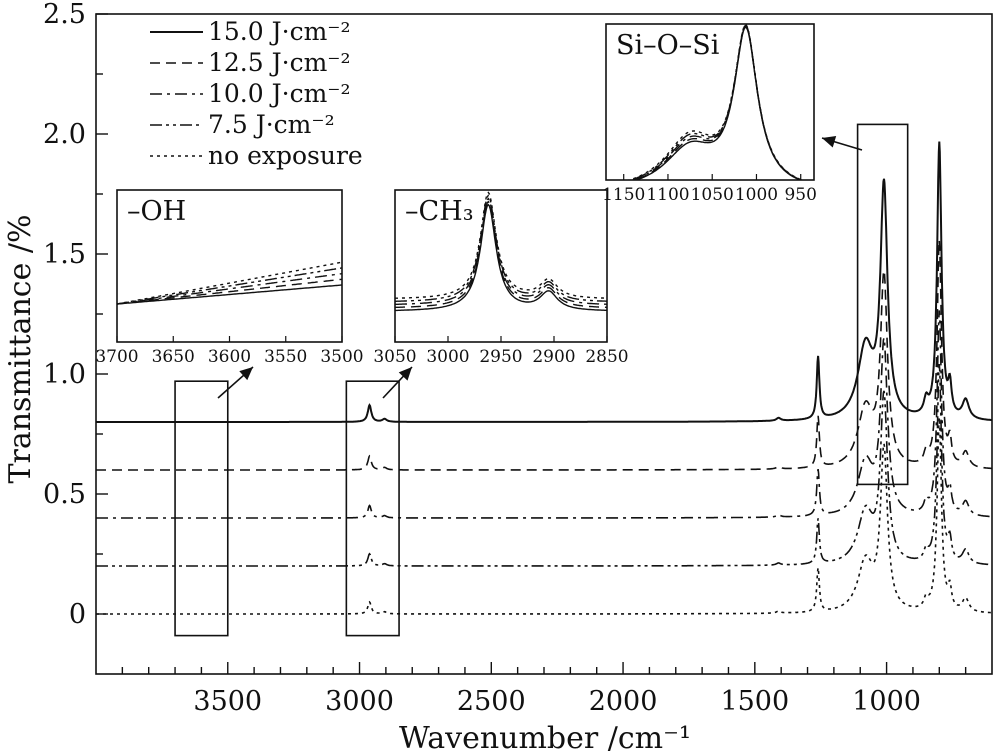 This screenshot has width=1000, height=752. What do you see at coordinates (246, 374) in the screenshot?
I see `arrow-oh-head` at bounding box center [246, 374].